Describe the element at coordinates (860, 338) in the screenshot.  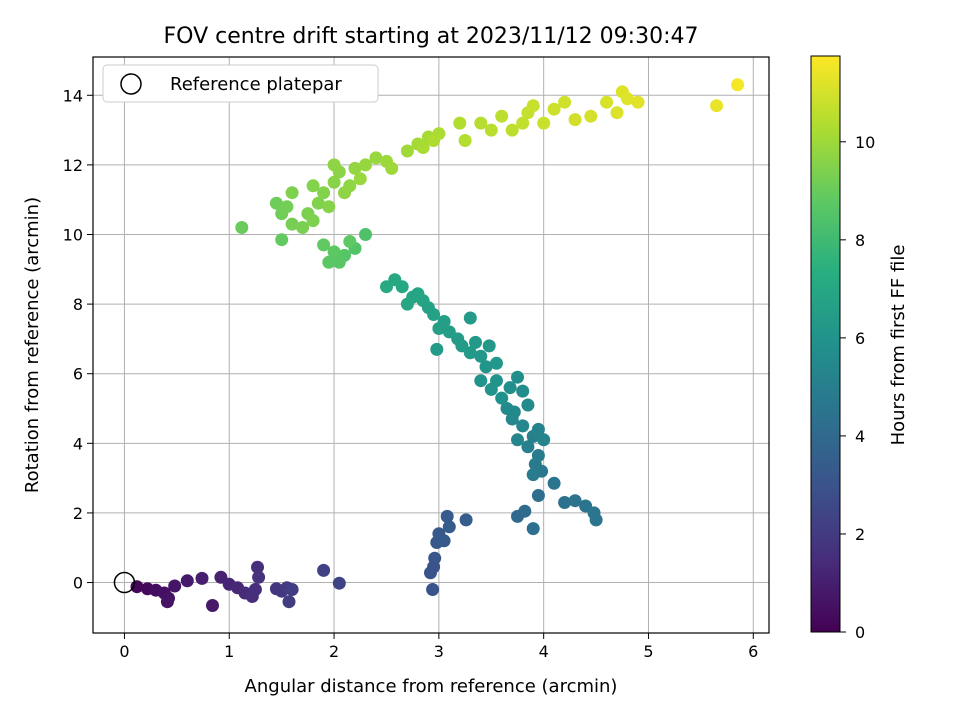
I see `colorbar-tick-label: 6` at that location.